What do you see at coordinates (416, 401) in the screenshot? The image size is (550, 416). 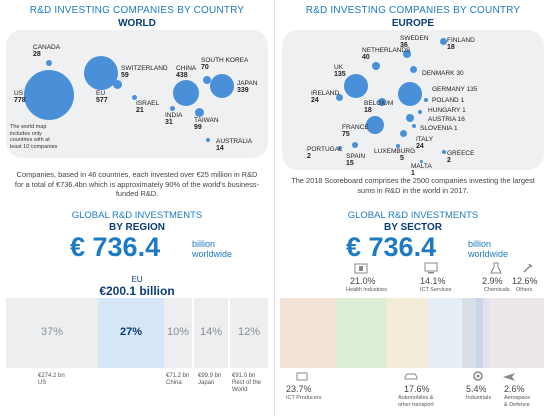 I see `sector-label-automobile: Automobiles & other transport` at bounding box center [416, 401].